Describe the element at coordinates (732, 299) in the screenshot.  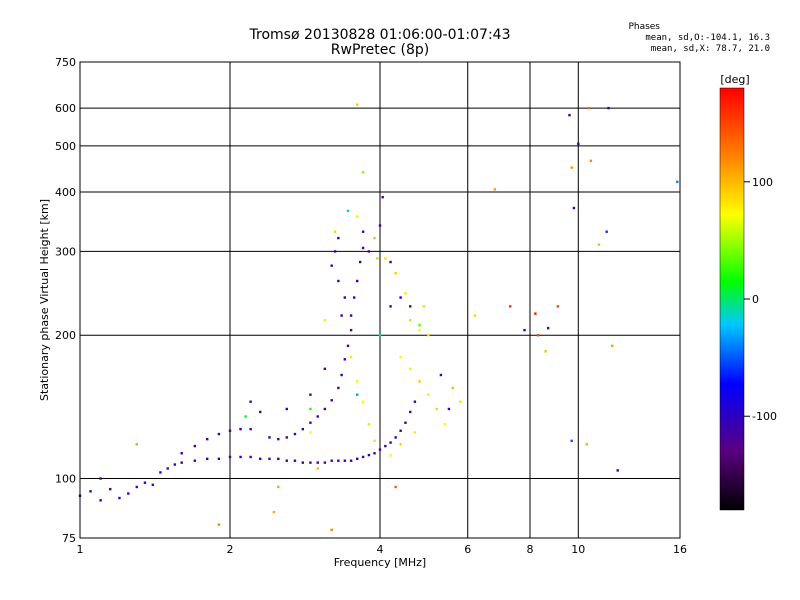
I see `colorbar` at that location.